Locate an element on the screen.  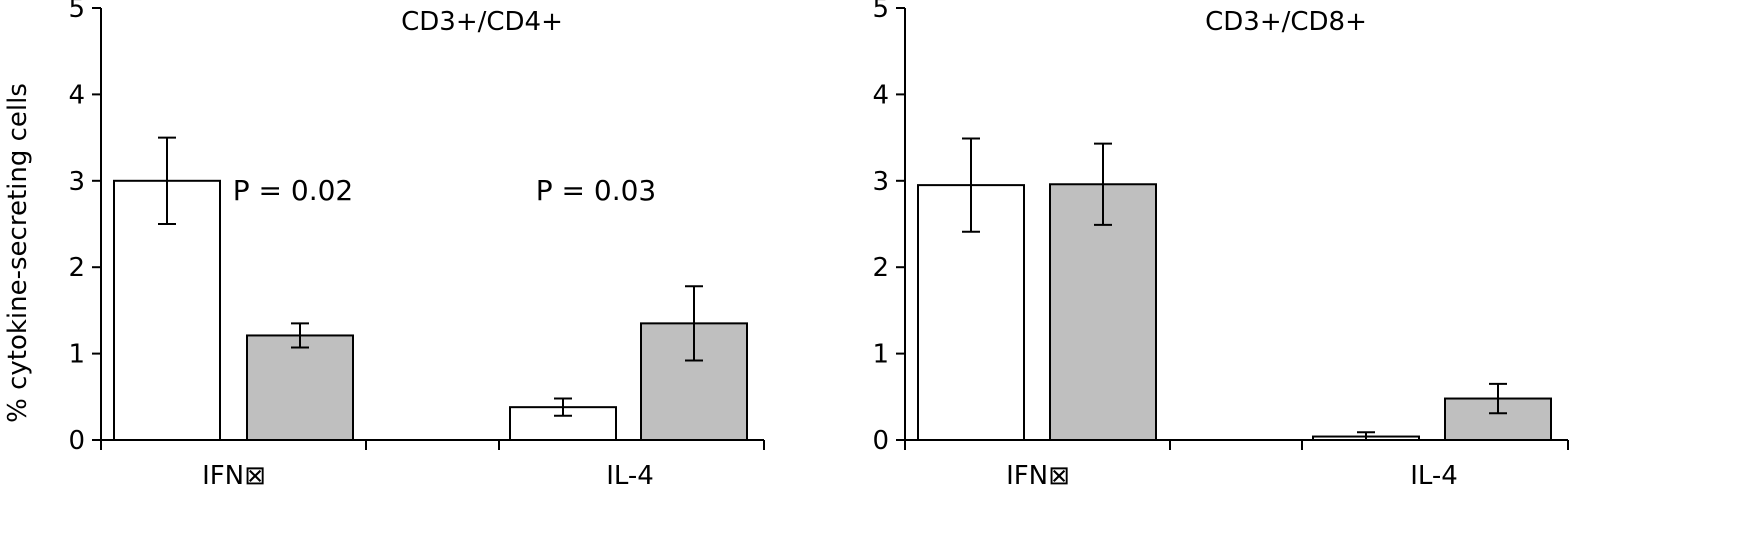
panel-title: CD3+/CD8+ is located at coordinates (1286, 22).